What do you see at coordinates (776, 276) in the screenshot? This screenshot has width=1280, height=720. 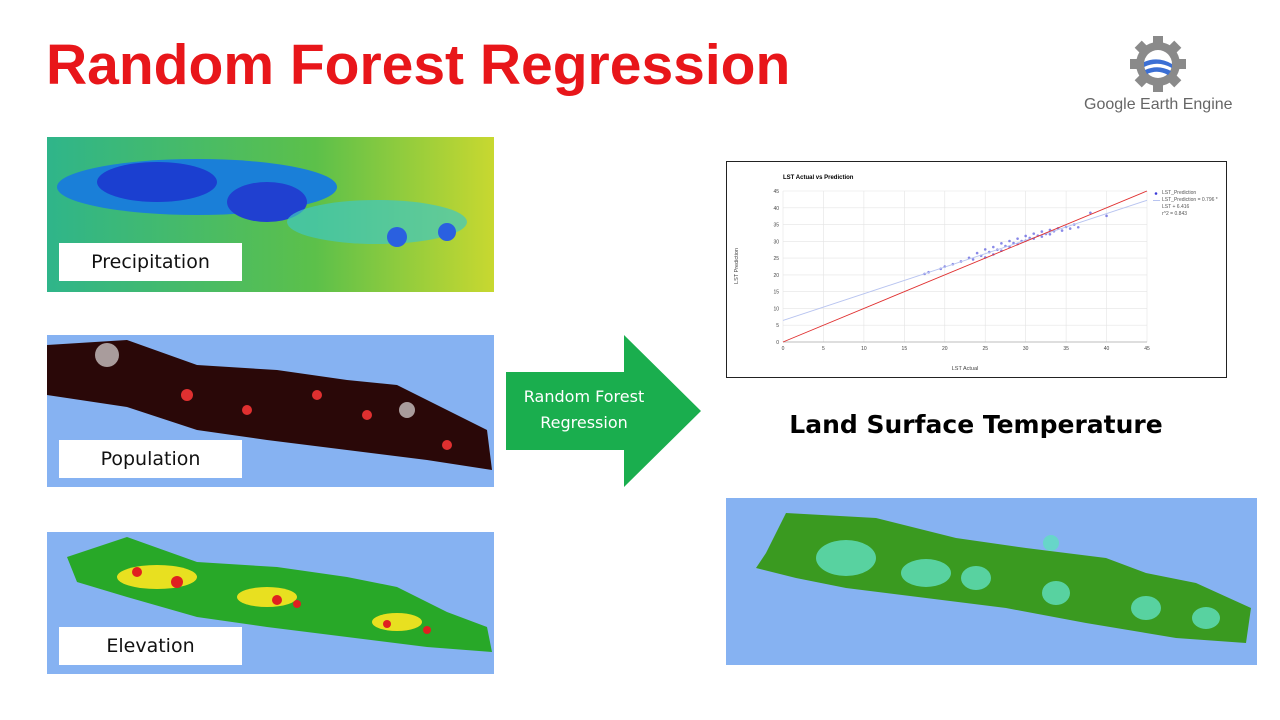 I see `y-tick-label: 20` at bounding box center [776, 276].